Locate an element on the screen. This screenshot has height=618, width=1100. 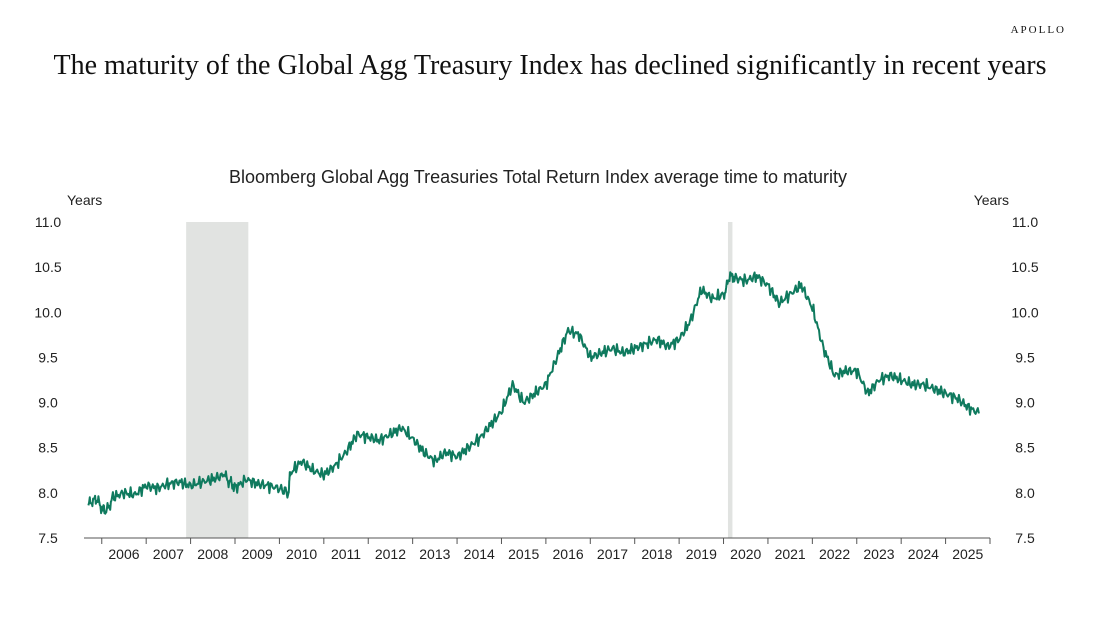
x-tick-label: 2016 is located at coordinates (568, 554).